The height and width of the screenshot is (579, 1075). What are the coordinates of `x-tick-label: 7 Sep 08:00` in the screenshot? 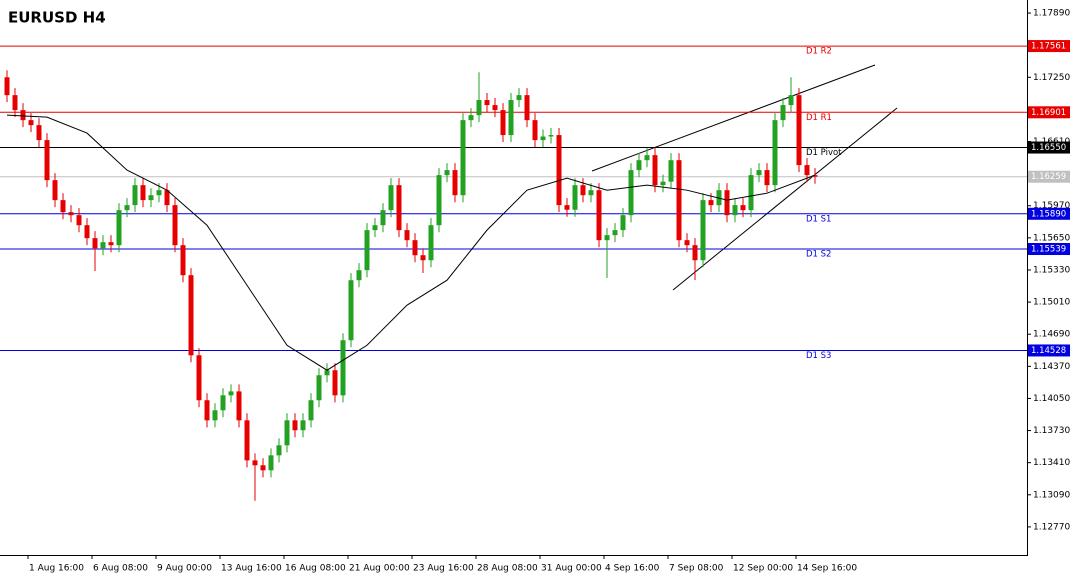 It's located at (696, 569).